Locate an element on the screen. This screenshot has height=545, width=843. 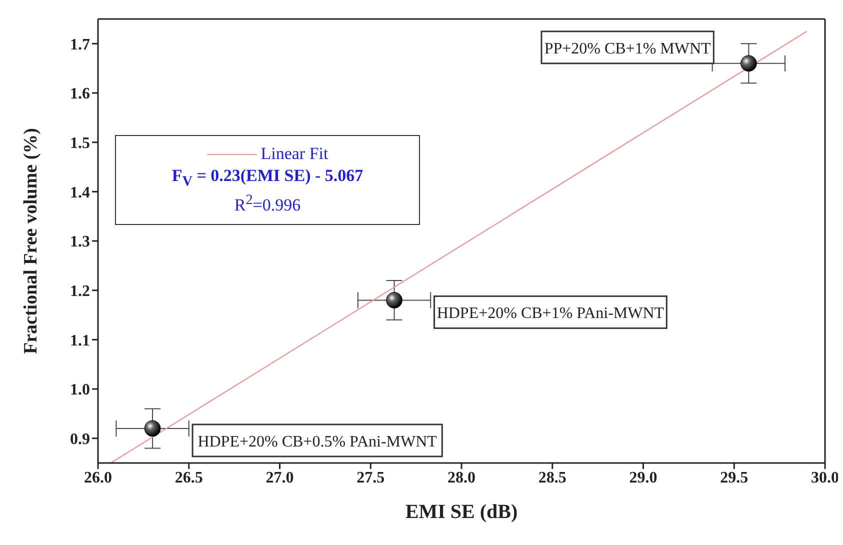
annotation: PP+20% CB+1% MWNT is located at coordinates (628, 49).